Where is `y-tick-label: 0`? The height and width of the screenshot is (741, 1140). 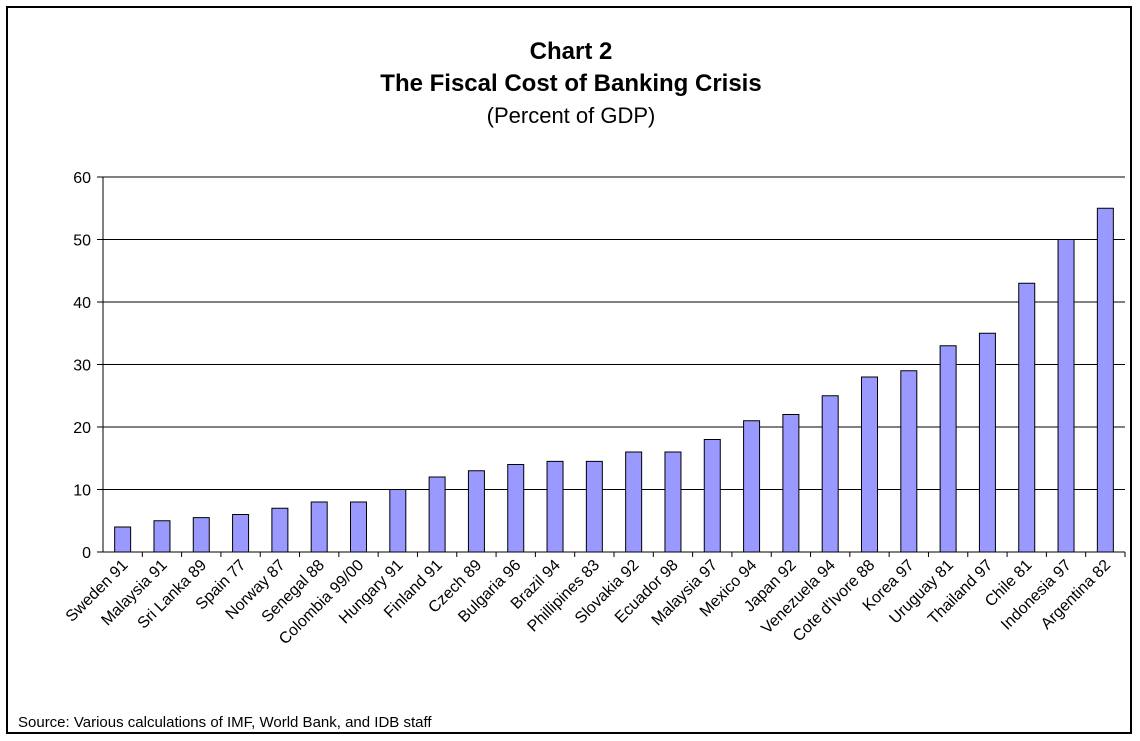 y-tick-label: 0 is located at coordinates (86, 553).